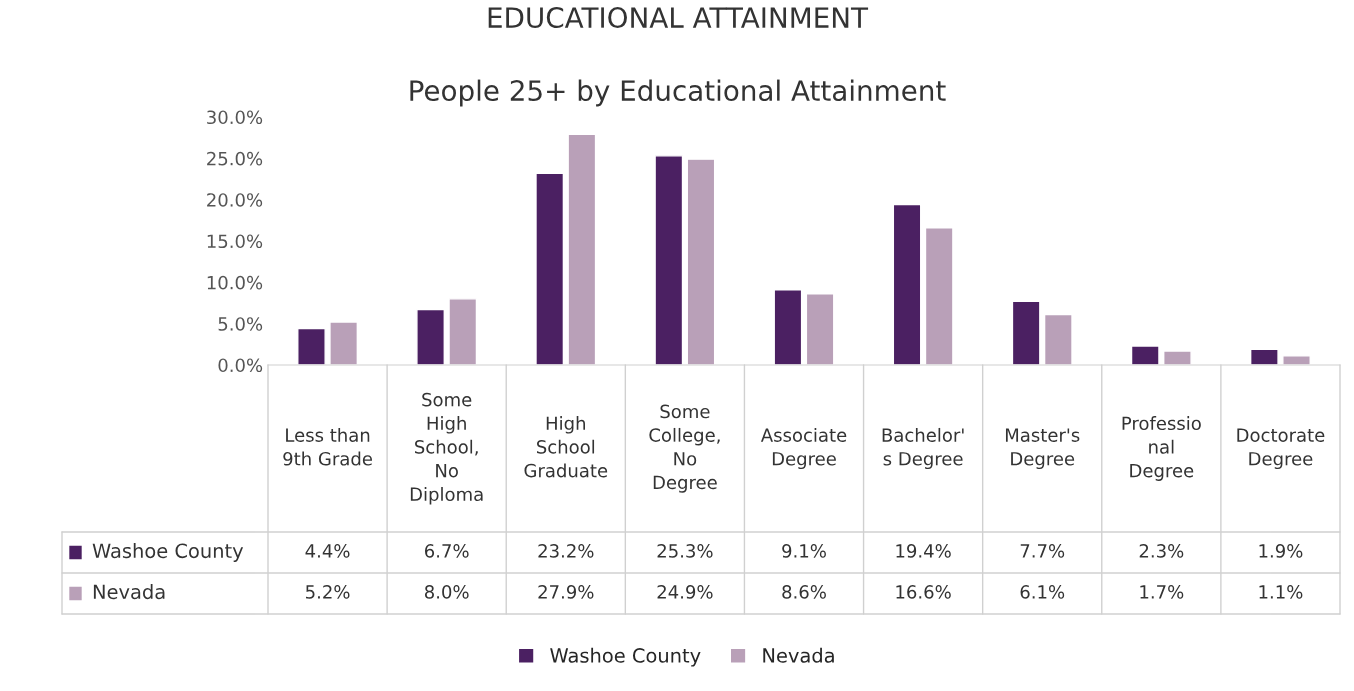 This screenshot has width=1354, height=691. I want to click on data-label: 8.6%, so click(804, 592).